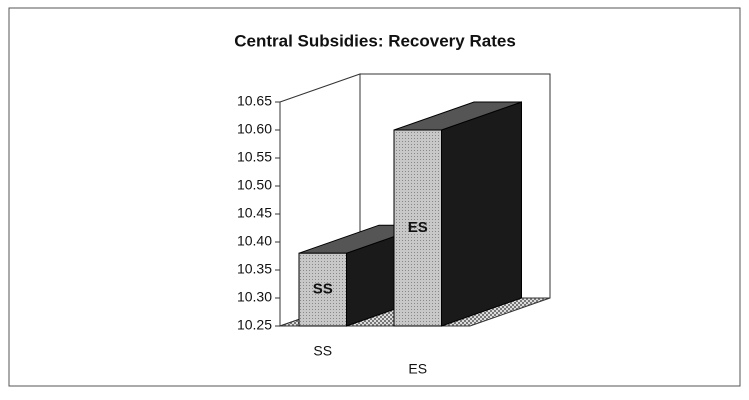 Image resolution: width=749 pixels, height=400 pixels. I want to click on bar-label: SS, so click(323, 289).